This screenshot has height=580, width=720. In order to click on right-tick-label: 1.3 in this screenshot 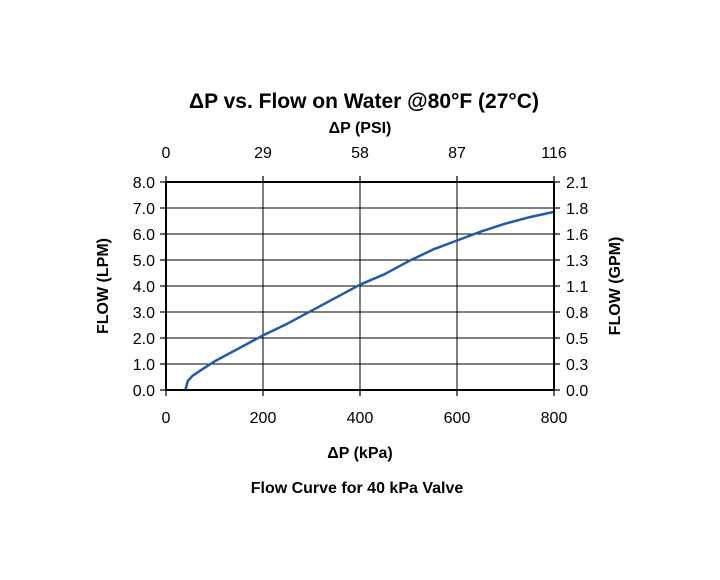, I will do `click(577, 261)`.